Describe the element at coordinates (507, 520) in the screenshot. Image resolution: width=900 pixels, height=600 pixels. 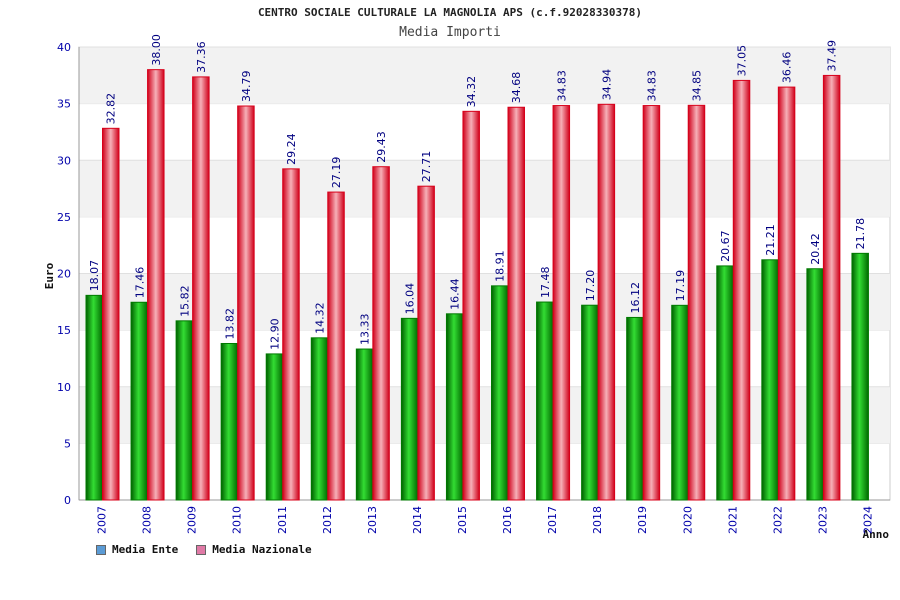
I see `x-tick-label: 2016` at that location.